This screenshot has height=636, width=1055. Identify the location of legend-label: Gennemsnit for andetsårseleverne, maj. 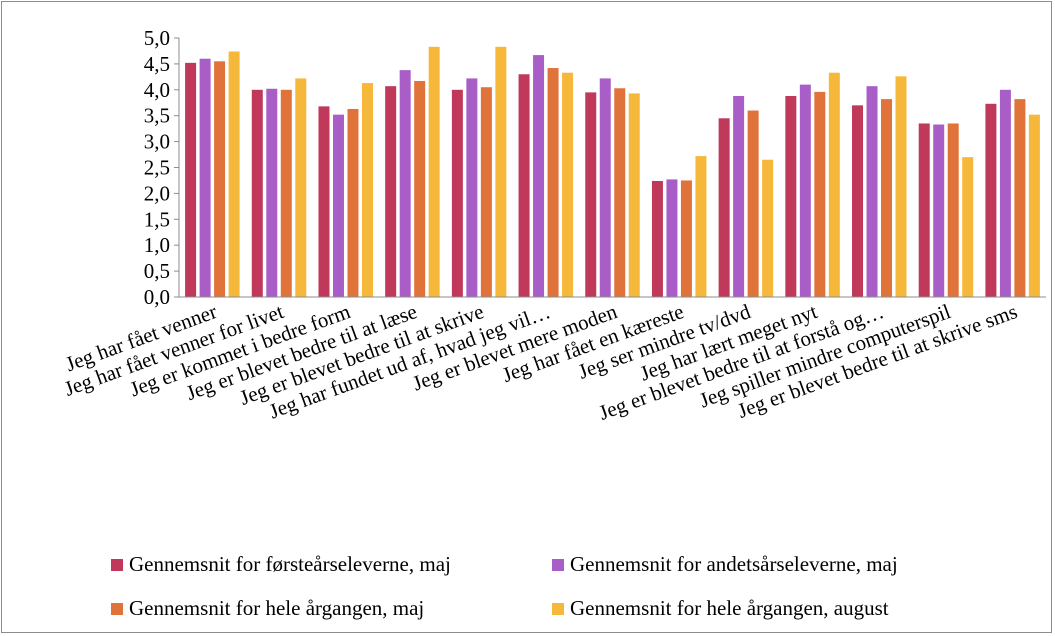
(734, 564).